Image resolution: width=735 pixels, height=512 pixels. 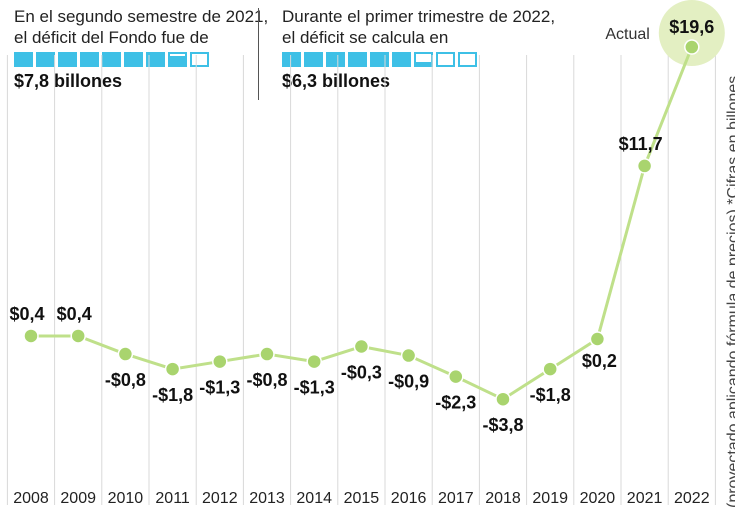 What do you see at coordinates (78, 498) in the screenshot?
I see `year-label: 2009` at bounding box center [78, 498].